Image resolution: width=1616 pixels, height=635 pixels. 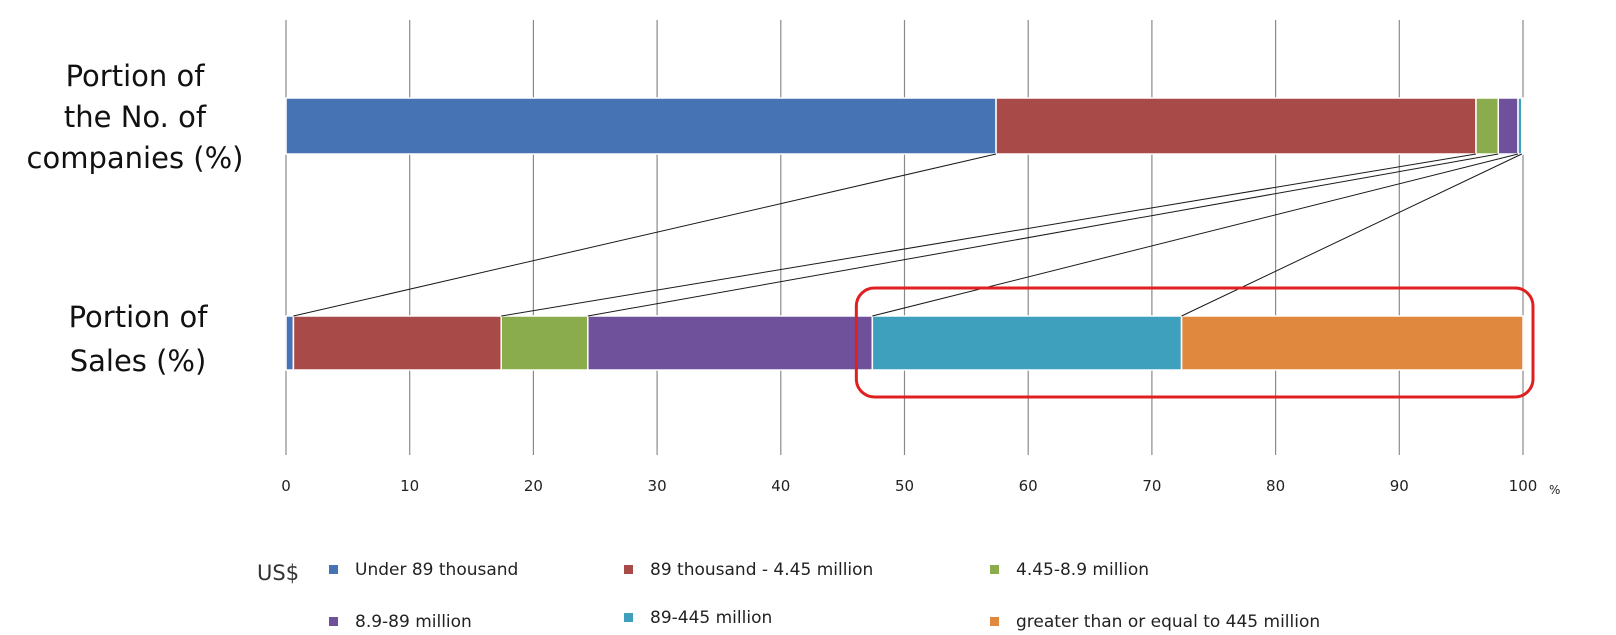 I want to click on category-label: Portion of the No. of companies (%), so click(x=135, y=117).